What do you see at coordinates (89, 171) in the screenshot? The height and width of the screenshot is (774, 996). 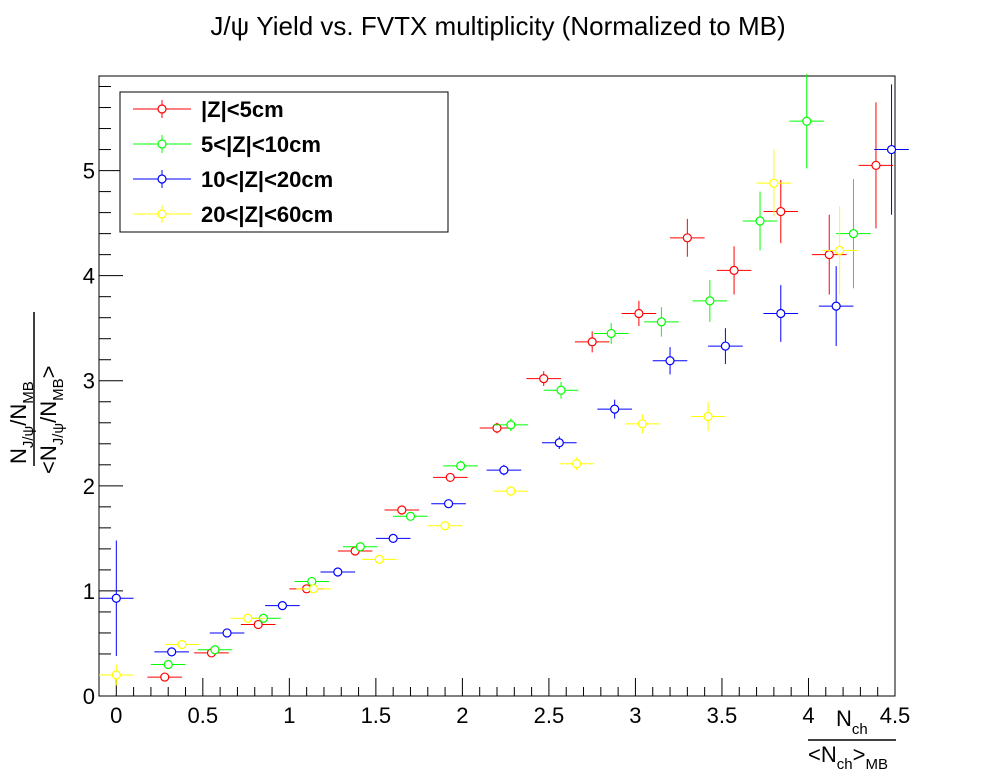 I see `y-tick-label: 5` at bounding box center [89, 171].